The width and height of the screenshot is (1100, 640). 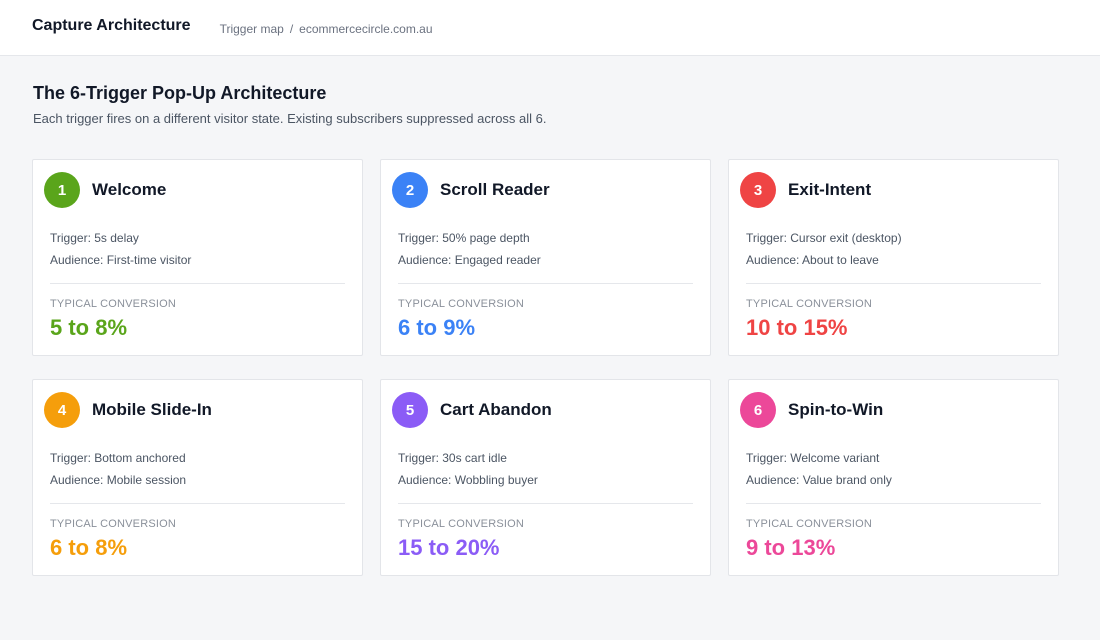 I want to click on card-title: Mobile Slide-In, so click(x=152, y=409).